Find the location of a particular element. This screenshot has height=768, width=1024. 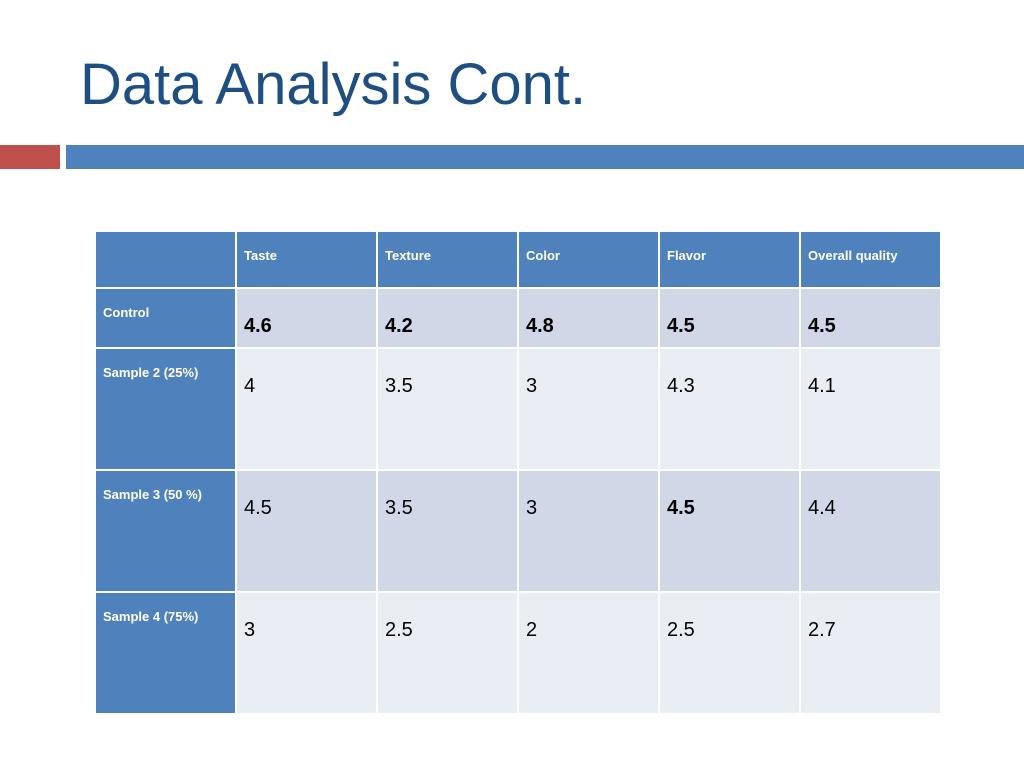

table-cell: 4.6 is located at coordinates (306, 318).